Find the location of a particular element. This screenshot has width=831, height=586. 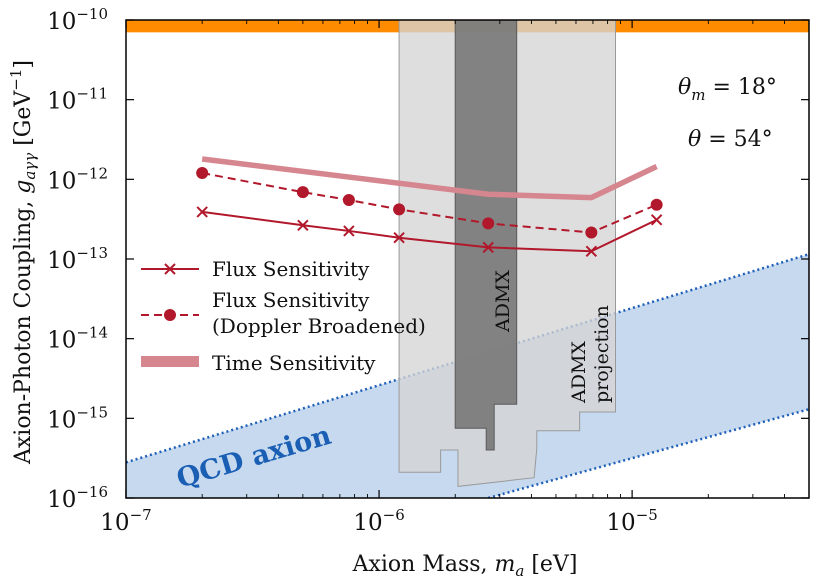

x-tick-label: 10⁻⁶ is located at coordinates (378, 521).